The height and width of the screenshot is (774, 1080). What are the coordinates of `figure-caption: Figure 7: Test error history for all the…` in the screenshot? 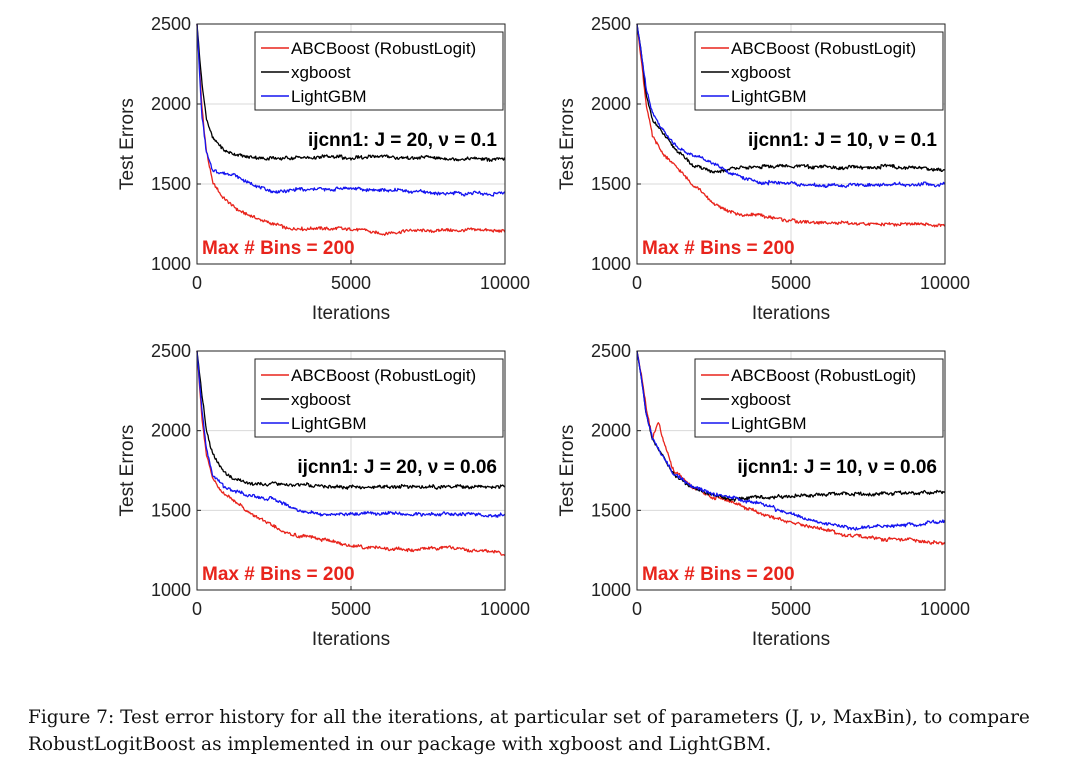 It's located at (548, 731).